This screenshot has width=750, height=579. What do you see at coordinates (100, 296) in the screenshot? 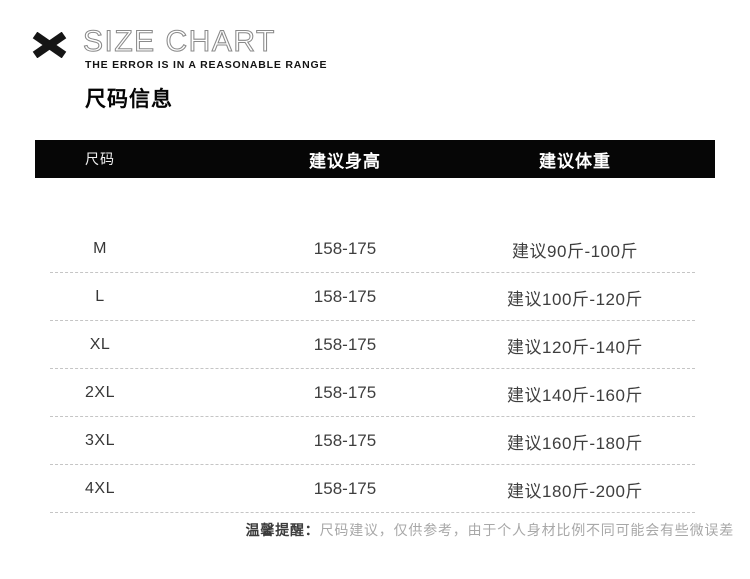
I see `size-cell: L` at bounding box center [100, 296].